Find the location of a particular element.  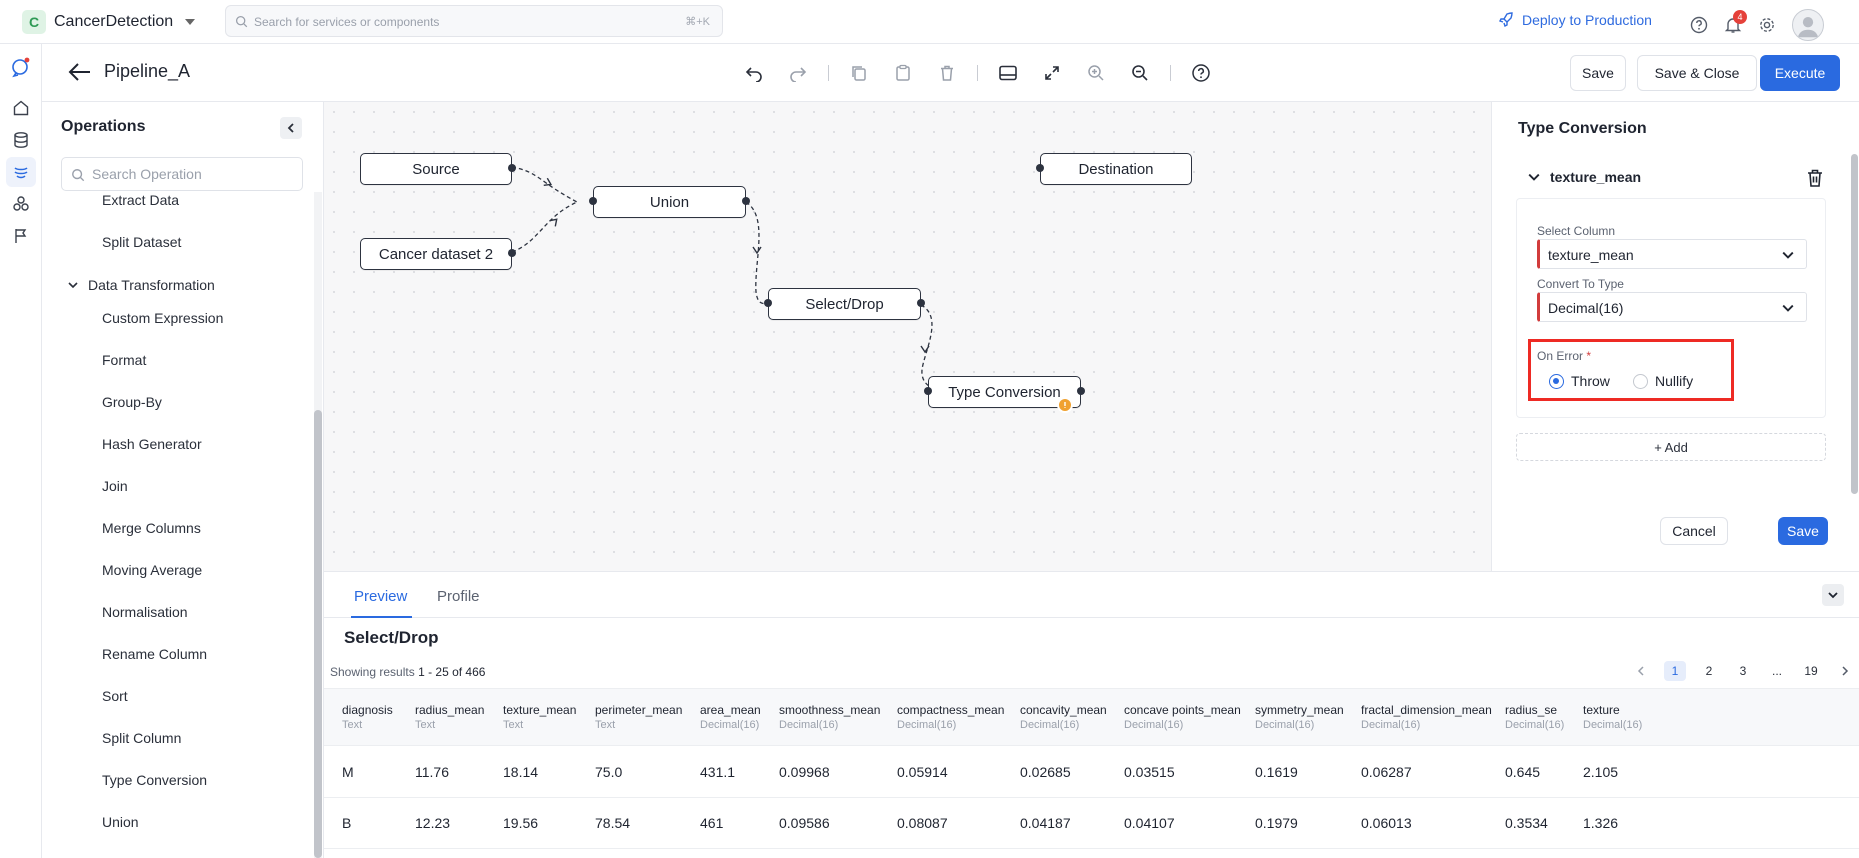

operations-scrollbar-thumb is located at coordinates (318, 634).